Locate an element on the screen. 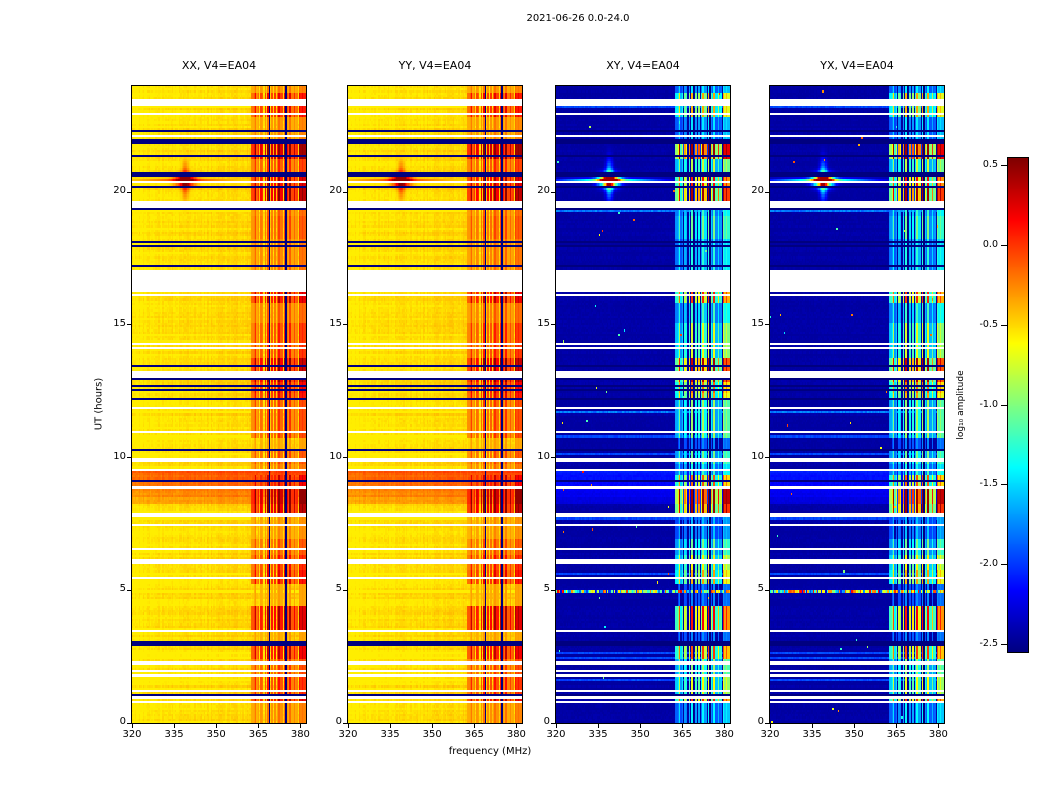  heatmap-panel-xx is located at coordinates (219, 404).